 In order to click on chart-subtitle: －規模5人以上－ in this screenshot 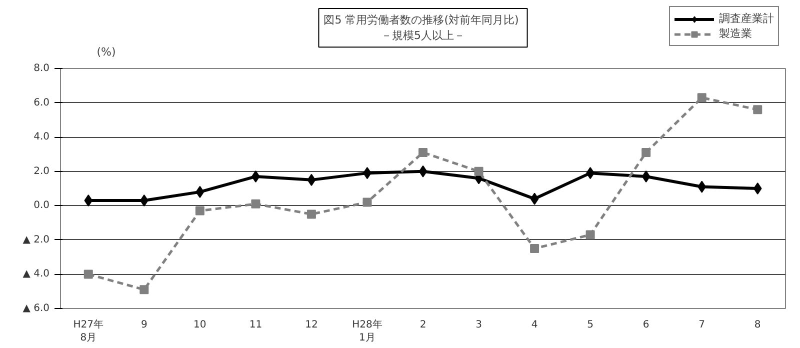, I will do `click(423, 35)`.